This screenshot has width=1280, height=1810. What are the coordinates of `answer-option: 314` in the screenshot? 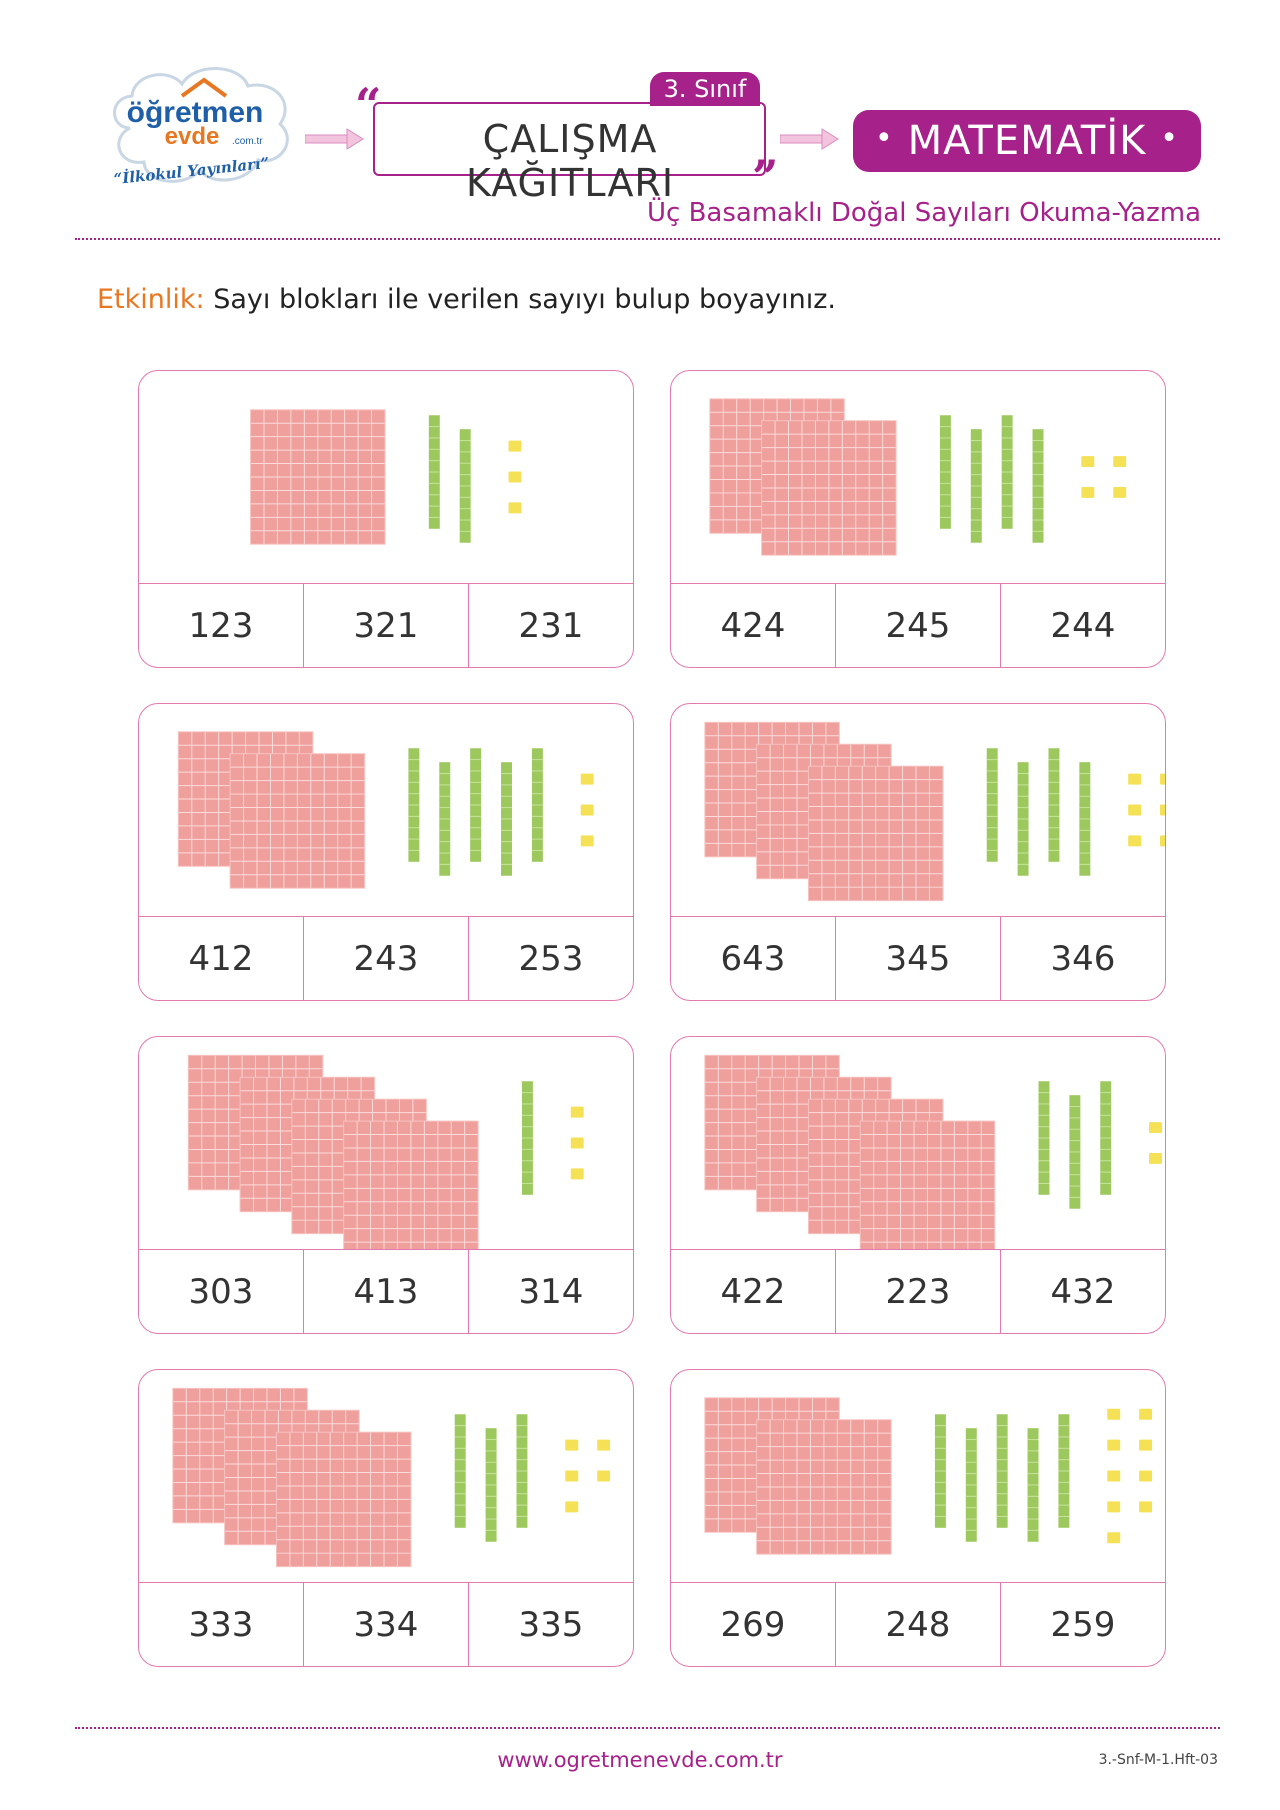 It's located at (551, 1292).